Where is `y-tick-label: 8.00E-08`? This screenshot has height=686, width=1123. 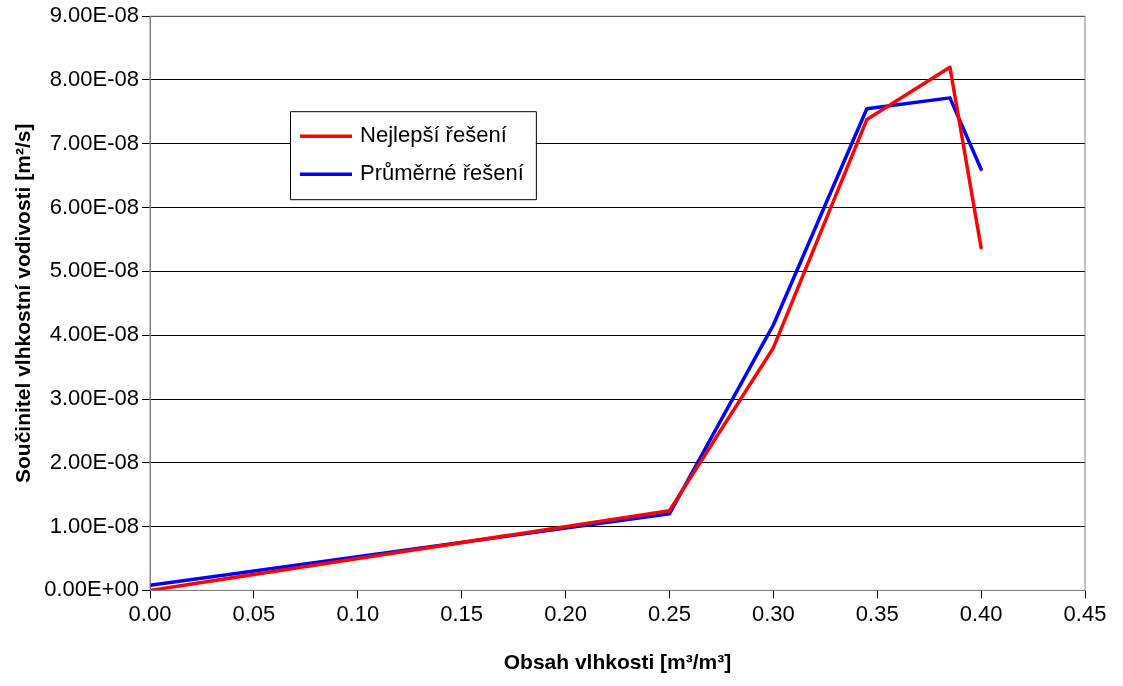
y-tick-label: 8.00E-08 is located at coordinates (94, 79).